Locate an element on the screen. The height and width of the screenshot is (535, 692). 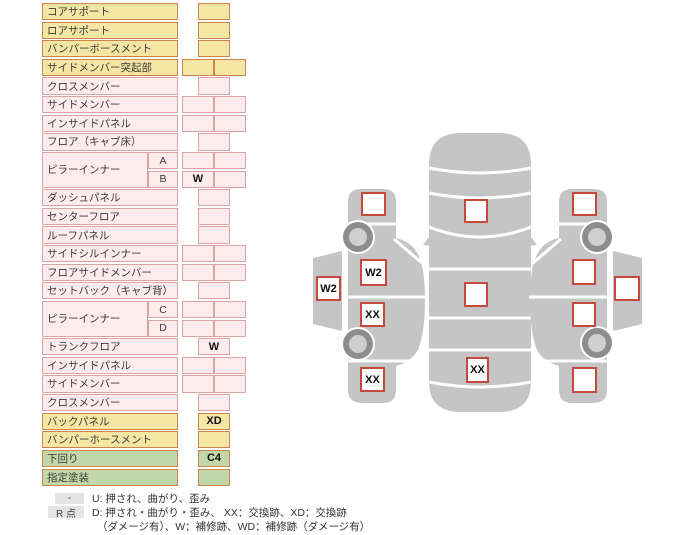
part-sublabel: D is located at coordinates (163, 328).